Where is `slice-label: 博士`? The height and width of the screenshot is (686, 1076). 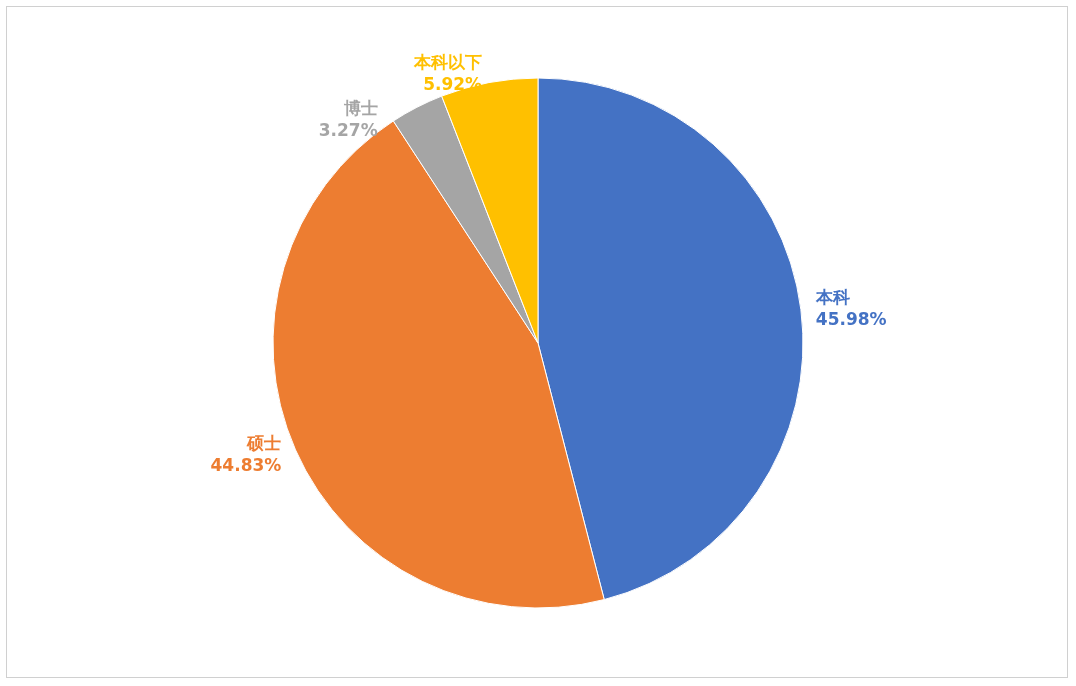
slice-label: 博士 is located at coordinates (360, 107).